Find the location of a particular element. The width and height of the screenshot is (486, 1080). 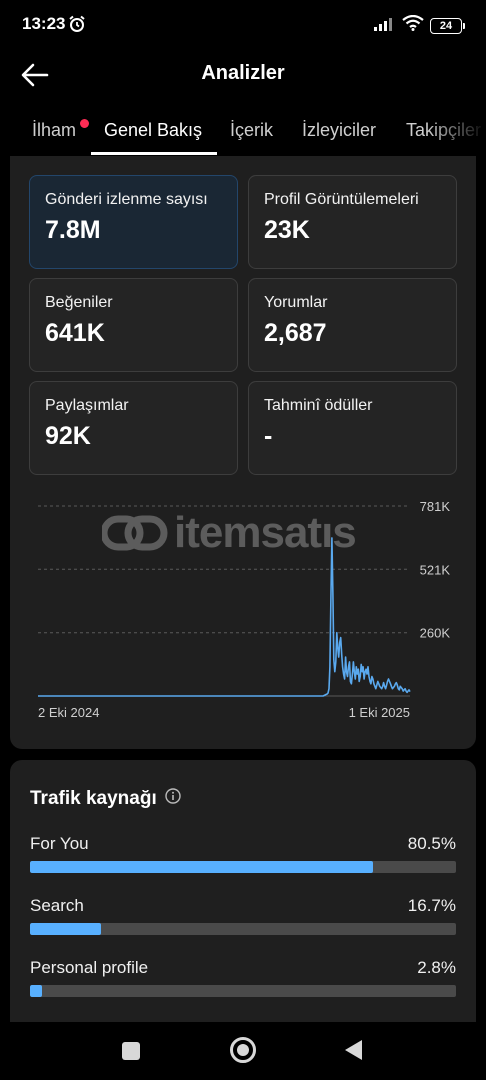

x-start-label: 2 Eki 2024 is located at coordinates (68, 712).